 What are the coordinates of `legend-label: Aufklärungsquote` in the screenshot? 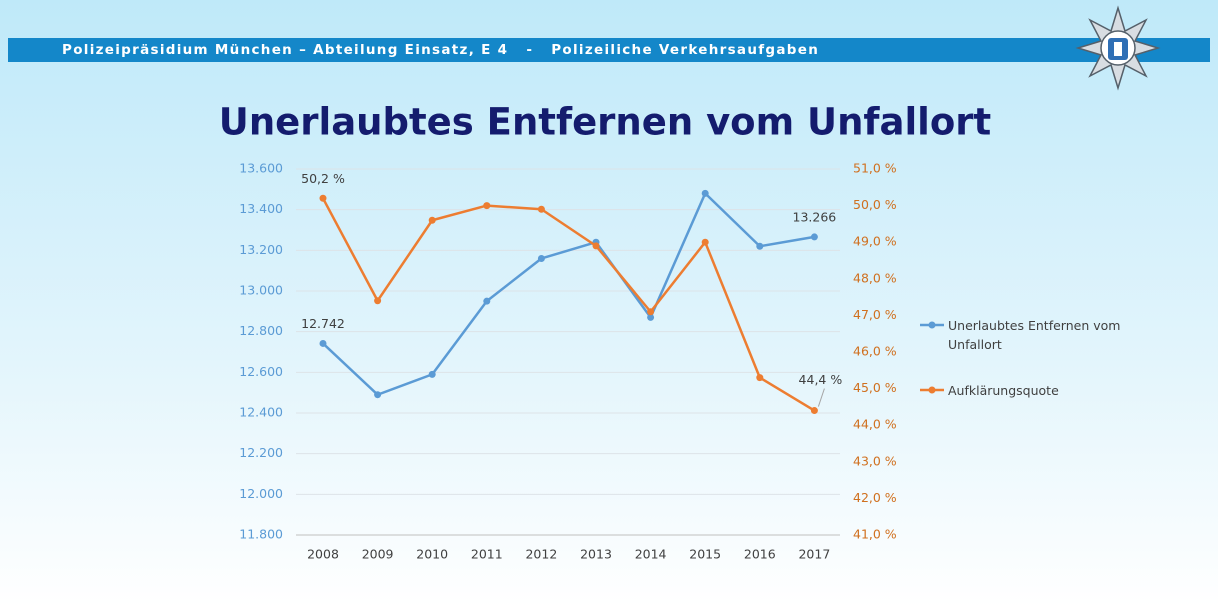 It's located at (1003, 390).